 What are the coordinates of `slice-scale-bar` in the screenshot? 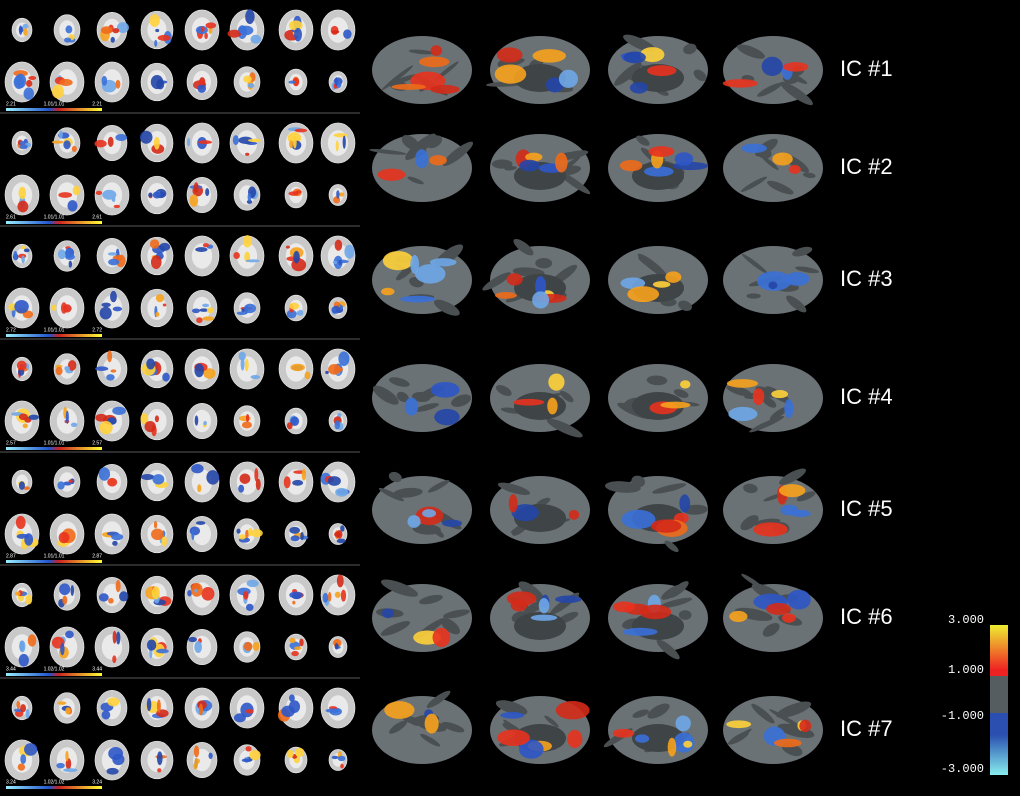 It's located at (54, 335).